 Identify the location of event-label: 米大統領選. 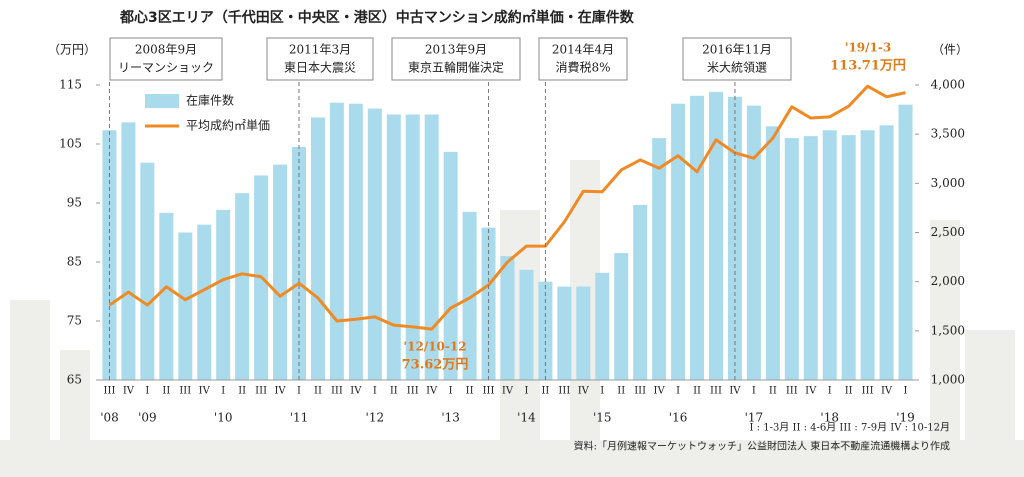
(737, 67).